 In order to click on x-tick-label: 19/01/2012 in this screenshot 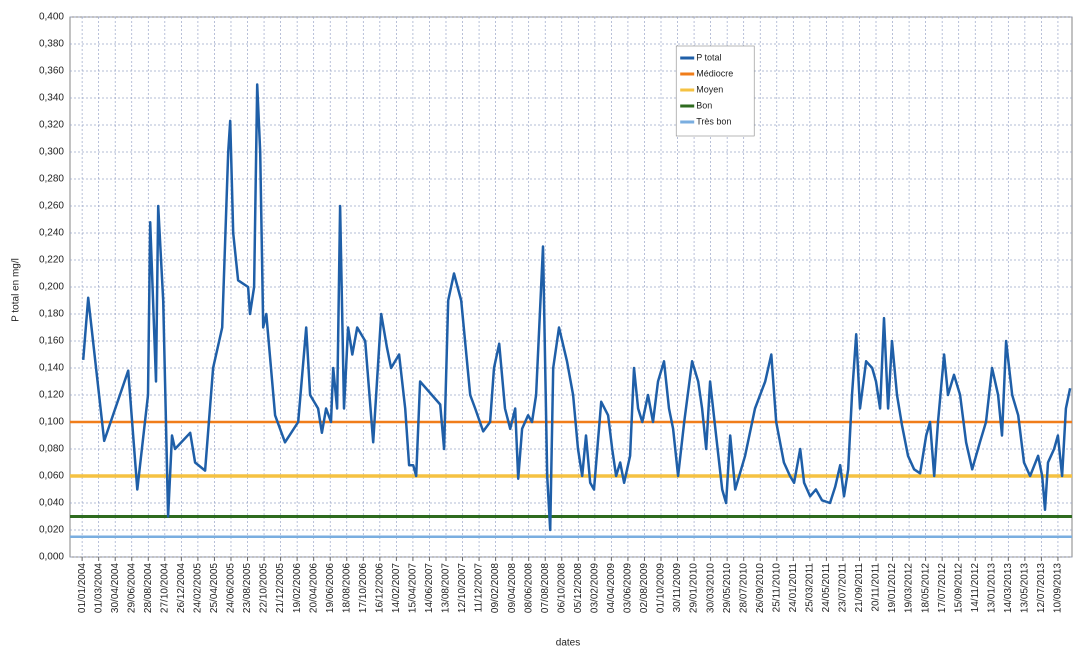, I will do `click(892, 588)`.